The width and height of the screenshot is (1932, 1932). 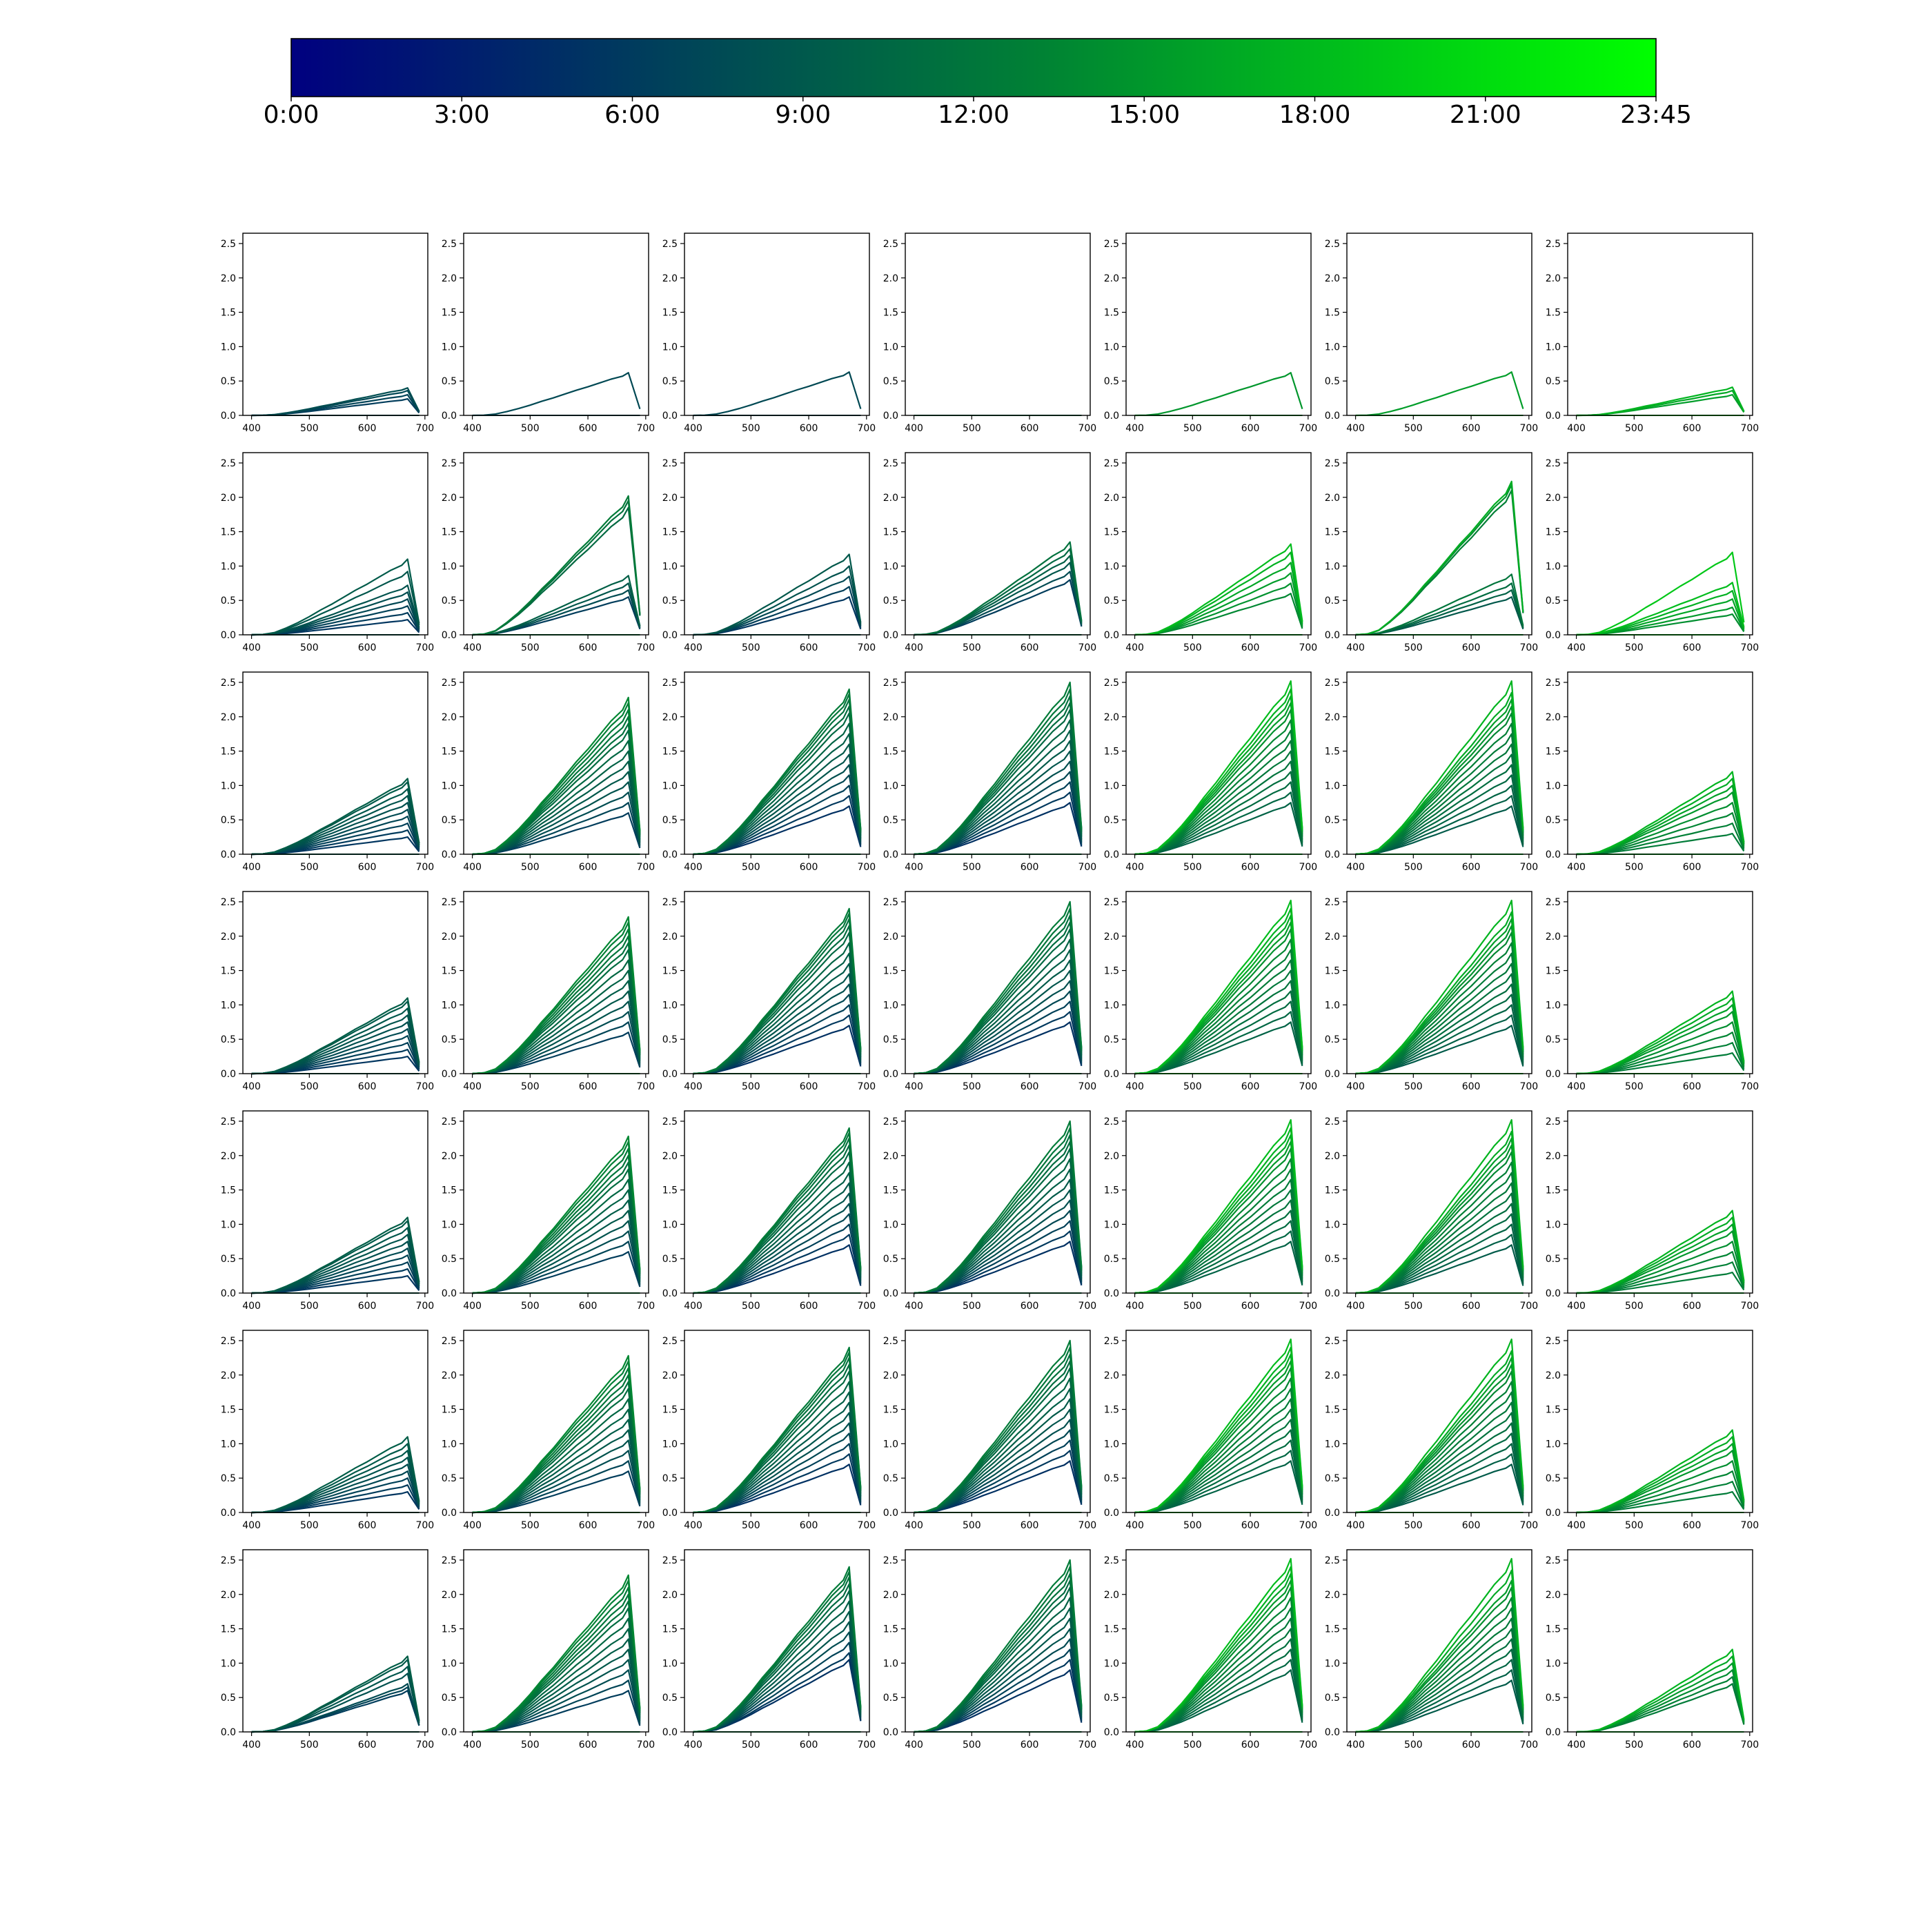 I want to click on panel-r1-c6: 0.0 0.5 1.0 1.5 2.0 2.5 400 500 600 700, so click(x=1431, y=333).